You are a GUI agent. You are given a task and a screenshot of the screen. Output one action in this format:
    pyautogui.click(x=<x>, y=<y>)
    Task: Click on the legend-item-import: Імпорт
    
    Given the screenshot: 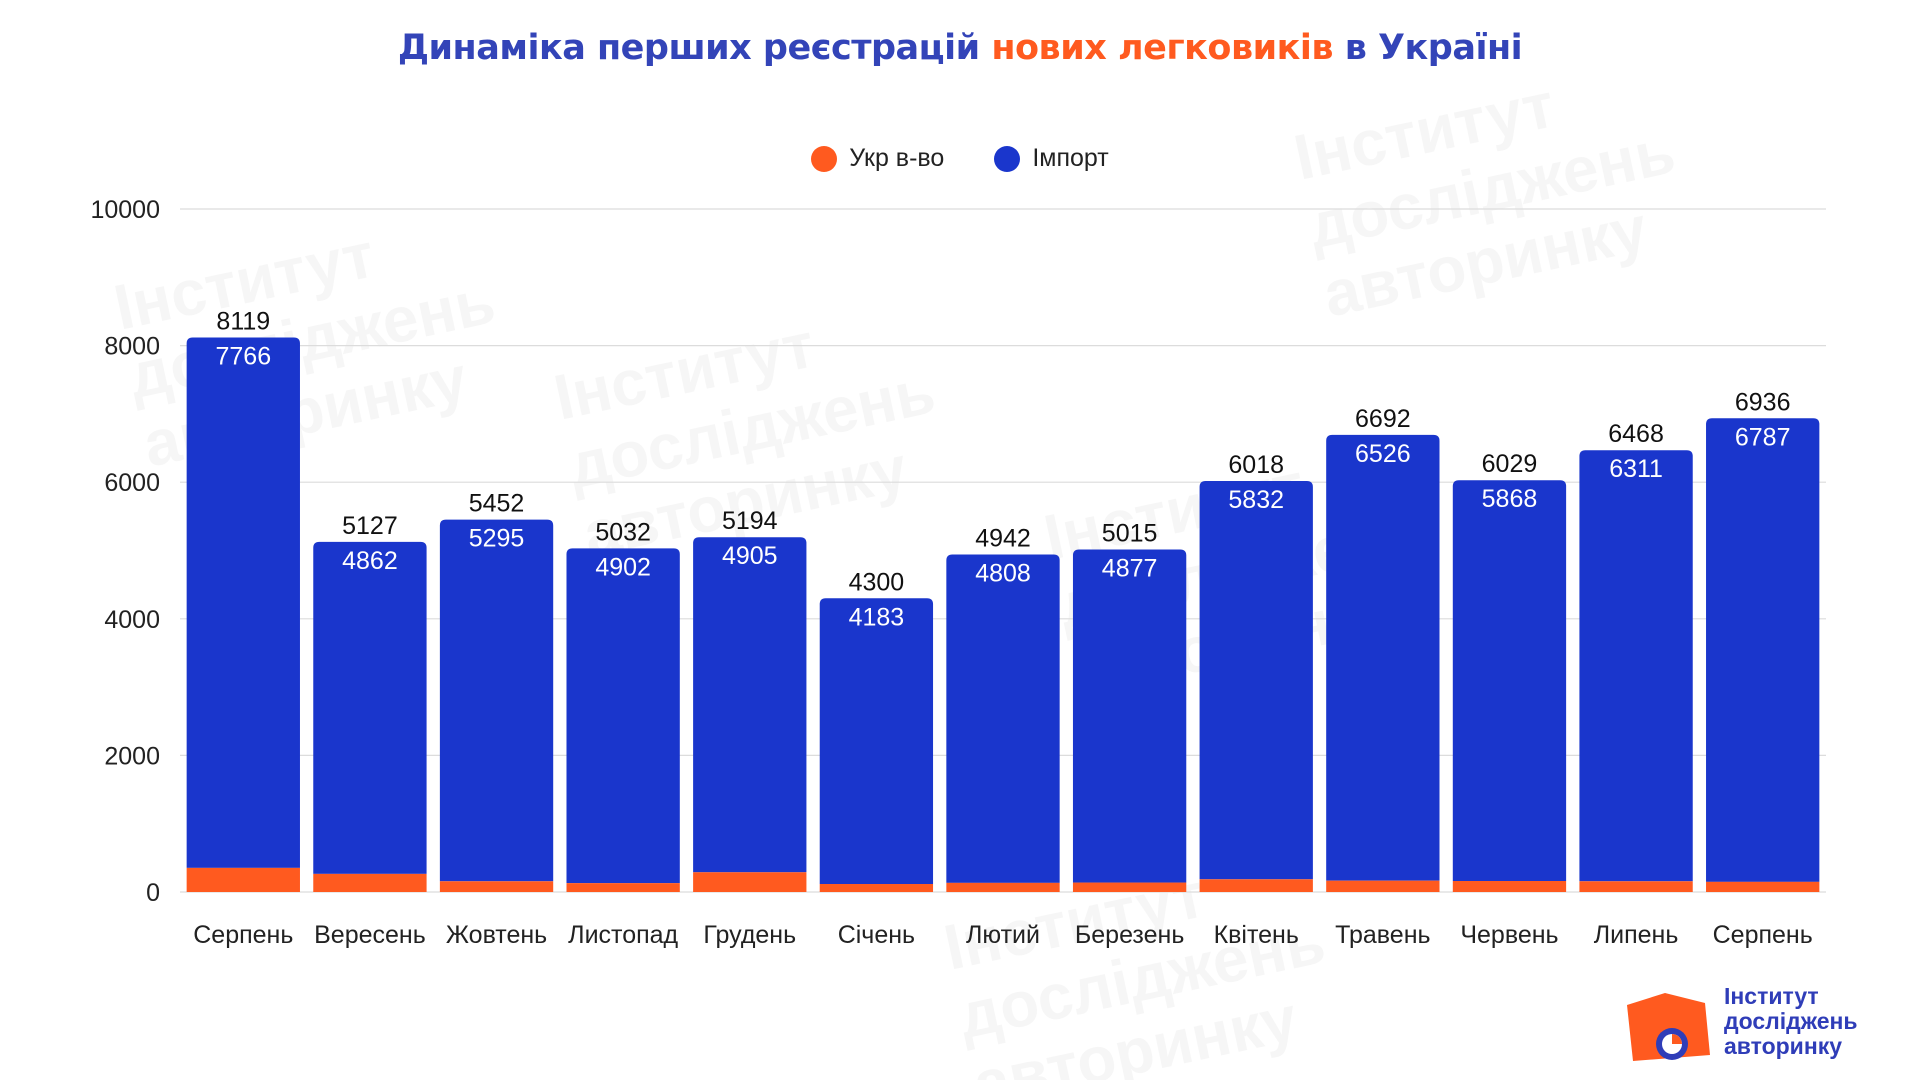 What is the action you would take?
    pyautogui.click(x=1051, y=158)
    